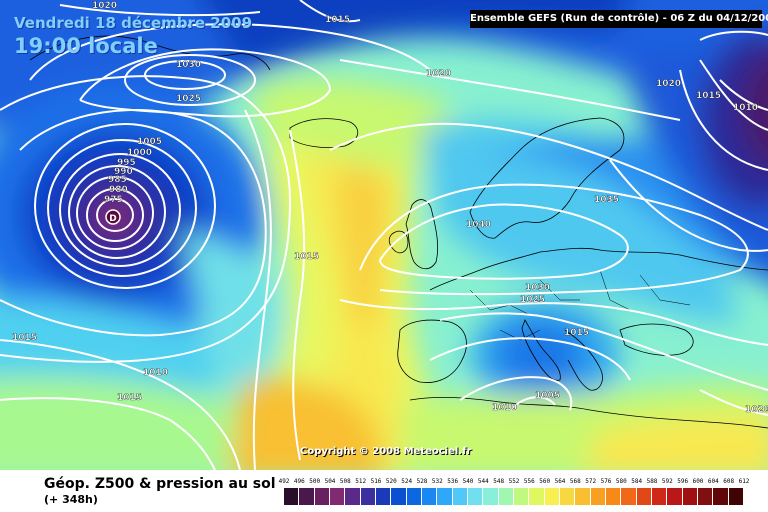 This screenshot has width=768, height=512. Describe the element at coordinates (588, 412) in the screenshot. I see `coast-north-africa` at that location.